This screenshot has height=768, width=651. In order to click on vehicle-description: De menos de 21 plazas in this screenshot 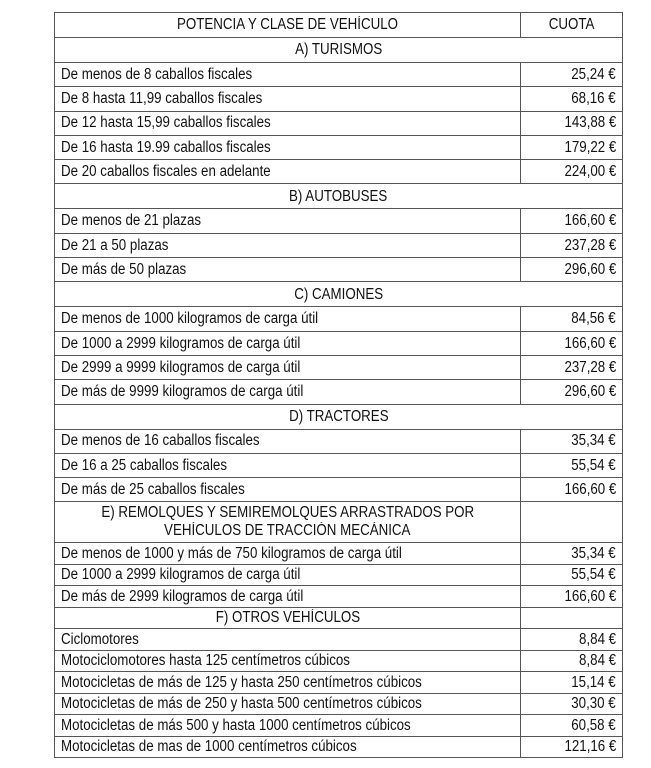, I will do `click(287, 221)`.